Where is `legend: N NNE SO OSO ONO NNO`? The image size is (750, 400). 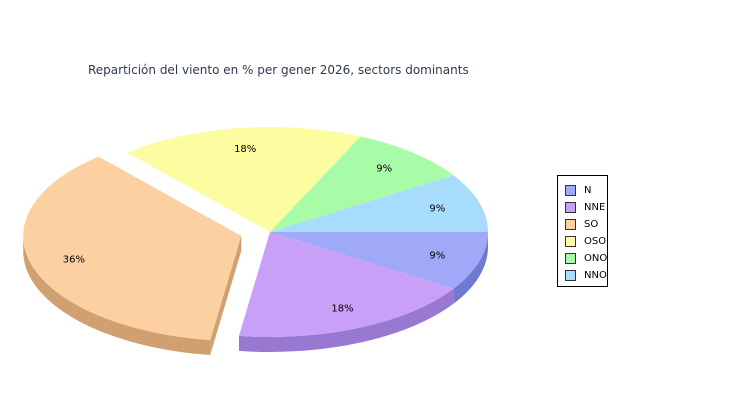
legend: N NNE SO OSO ONO NNO is located at coordinates (582, 231).